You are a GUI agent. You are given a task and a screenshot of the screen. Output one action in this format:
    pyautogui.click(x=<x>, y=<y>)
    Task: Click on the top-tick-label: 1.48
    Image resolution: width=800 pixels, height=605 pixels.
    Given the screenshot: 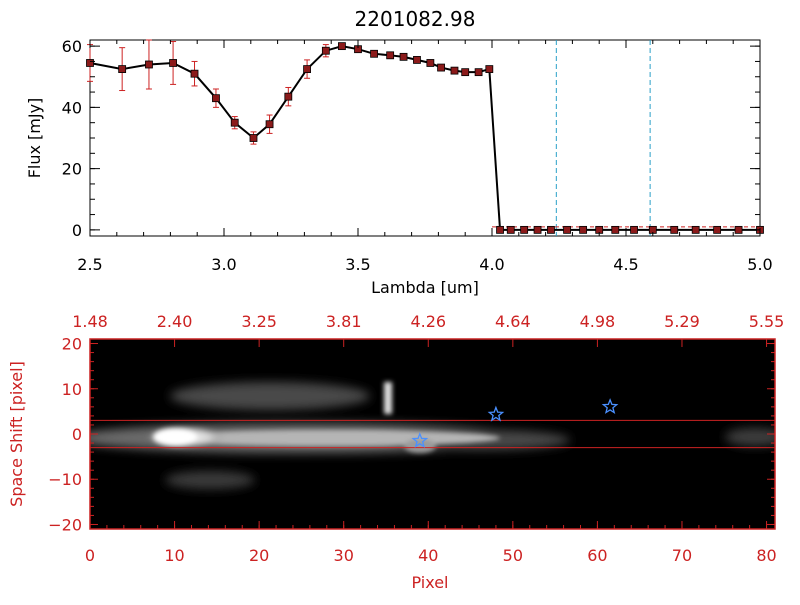 What is the action you would take?
    pyautogui.click(x=90, y=321)
    